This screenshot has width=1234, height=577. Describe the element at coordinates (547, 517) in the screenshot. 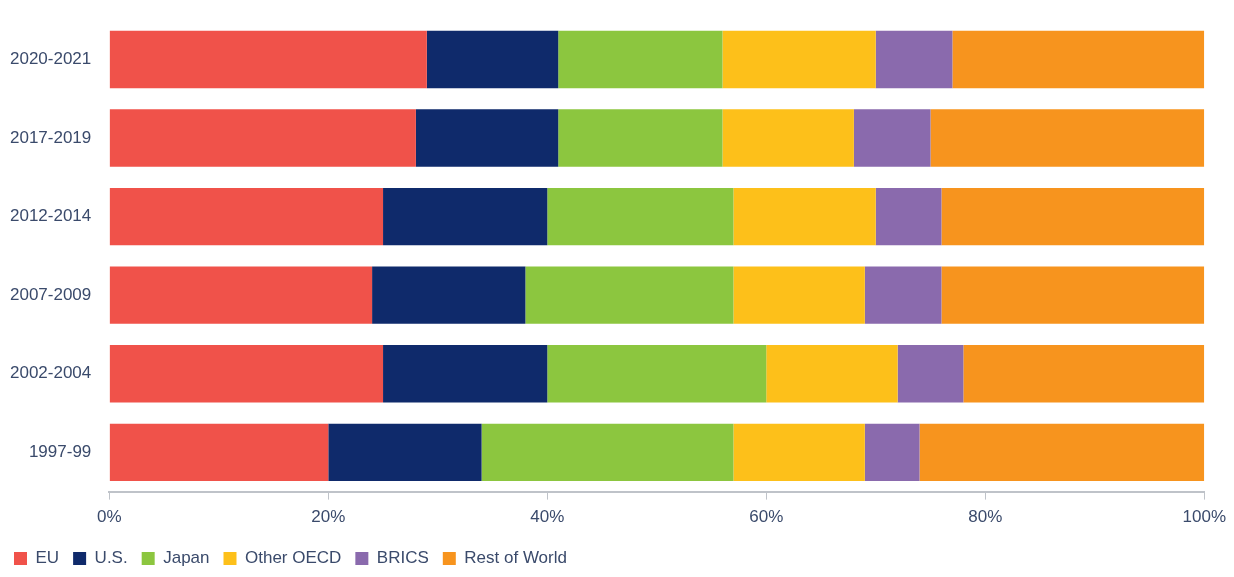

I see `x-tick-label: 40%` at that location.